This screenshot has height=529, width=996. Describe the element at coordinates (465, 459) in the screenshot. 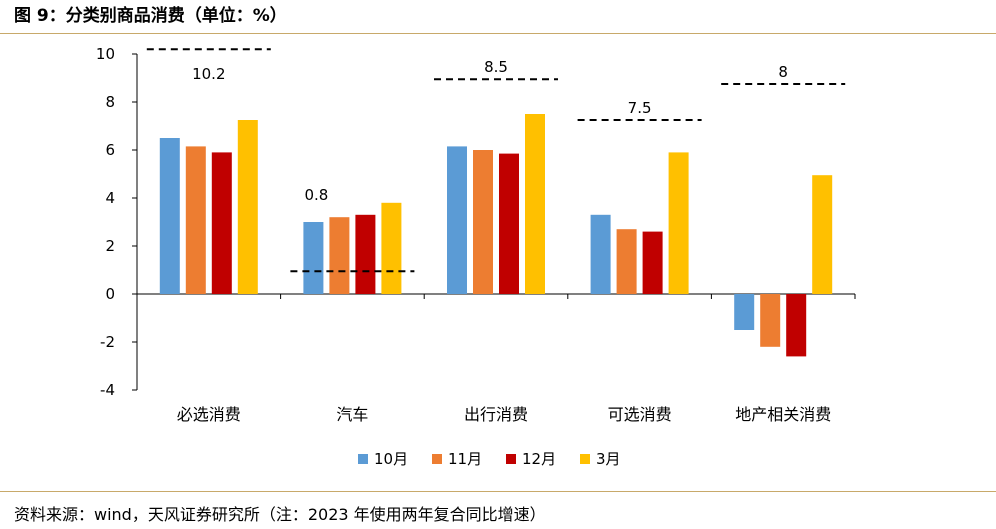

I see `legend-label: 11月` at that location.